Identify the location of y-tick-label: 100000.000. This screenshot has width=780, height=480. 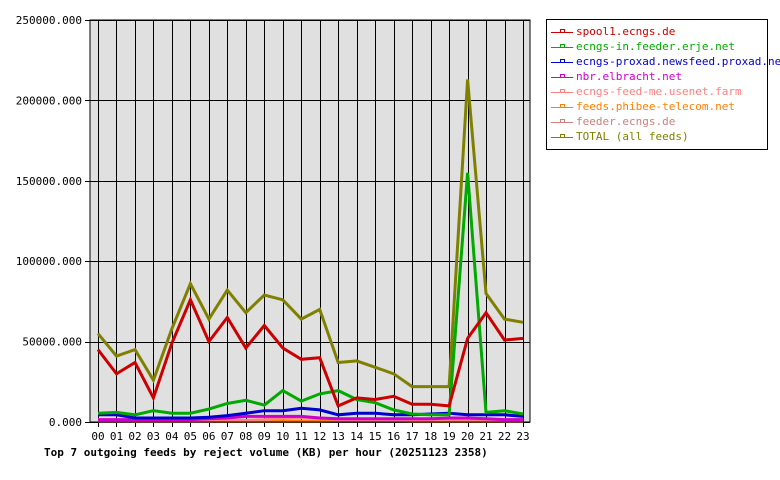
(49, 261).